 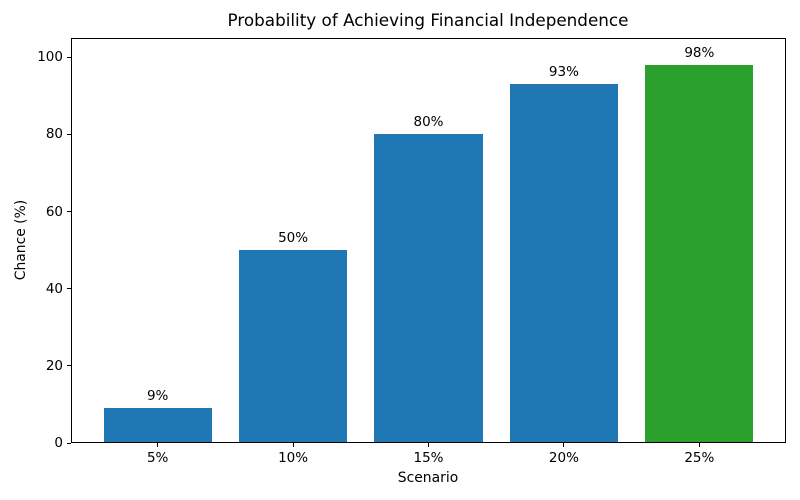 I want to click on x-tick-label: 25%, so click(x=699, y=458).